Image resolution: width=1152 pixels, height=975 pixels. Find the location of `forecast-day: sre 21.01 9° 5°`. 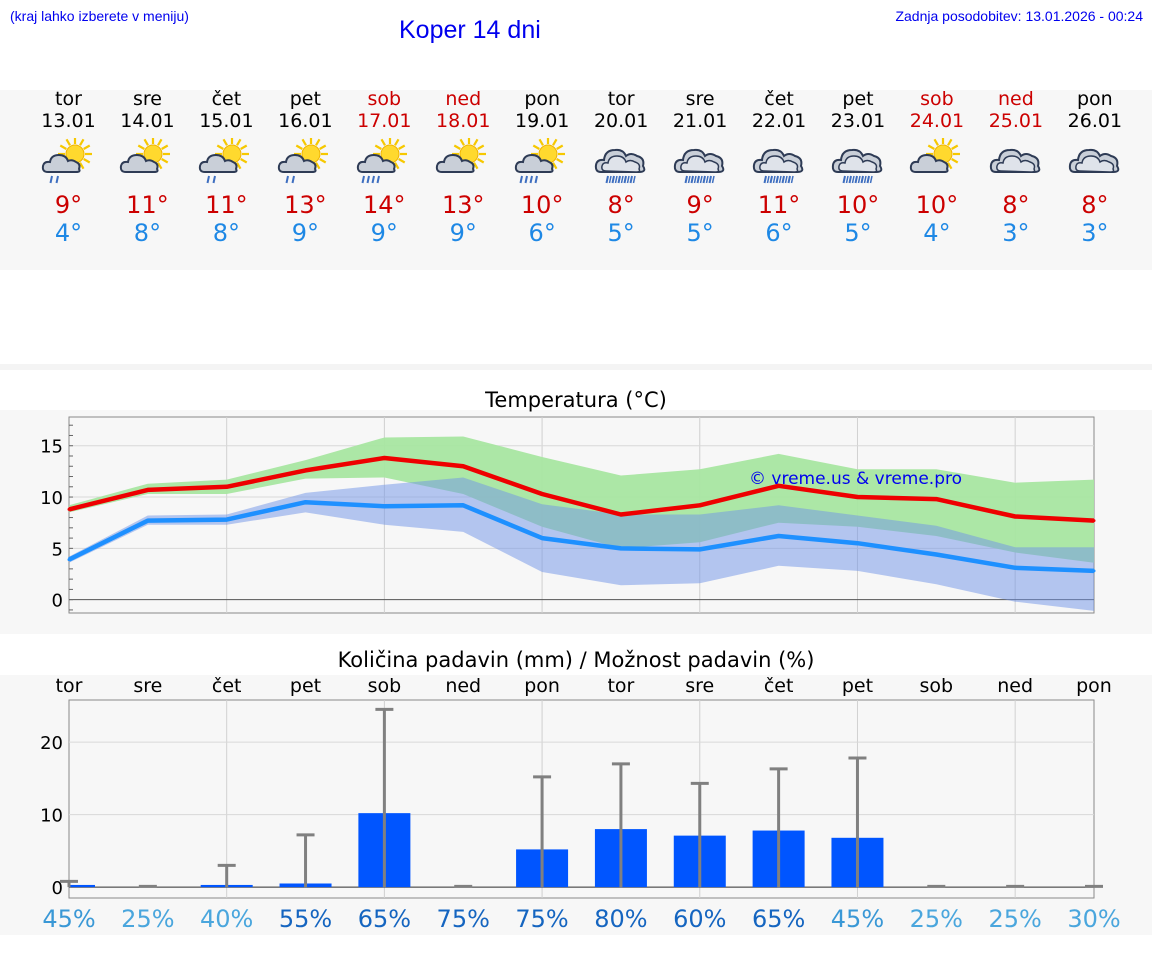

forecast-day: sre 21.01 9° 5° is located at coordinates (700, 167).